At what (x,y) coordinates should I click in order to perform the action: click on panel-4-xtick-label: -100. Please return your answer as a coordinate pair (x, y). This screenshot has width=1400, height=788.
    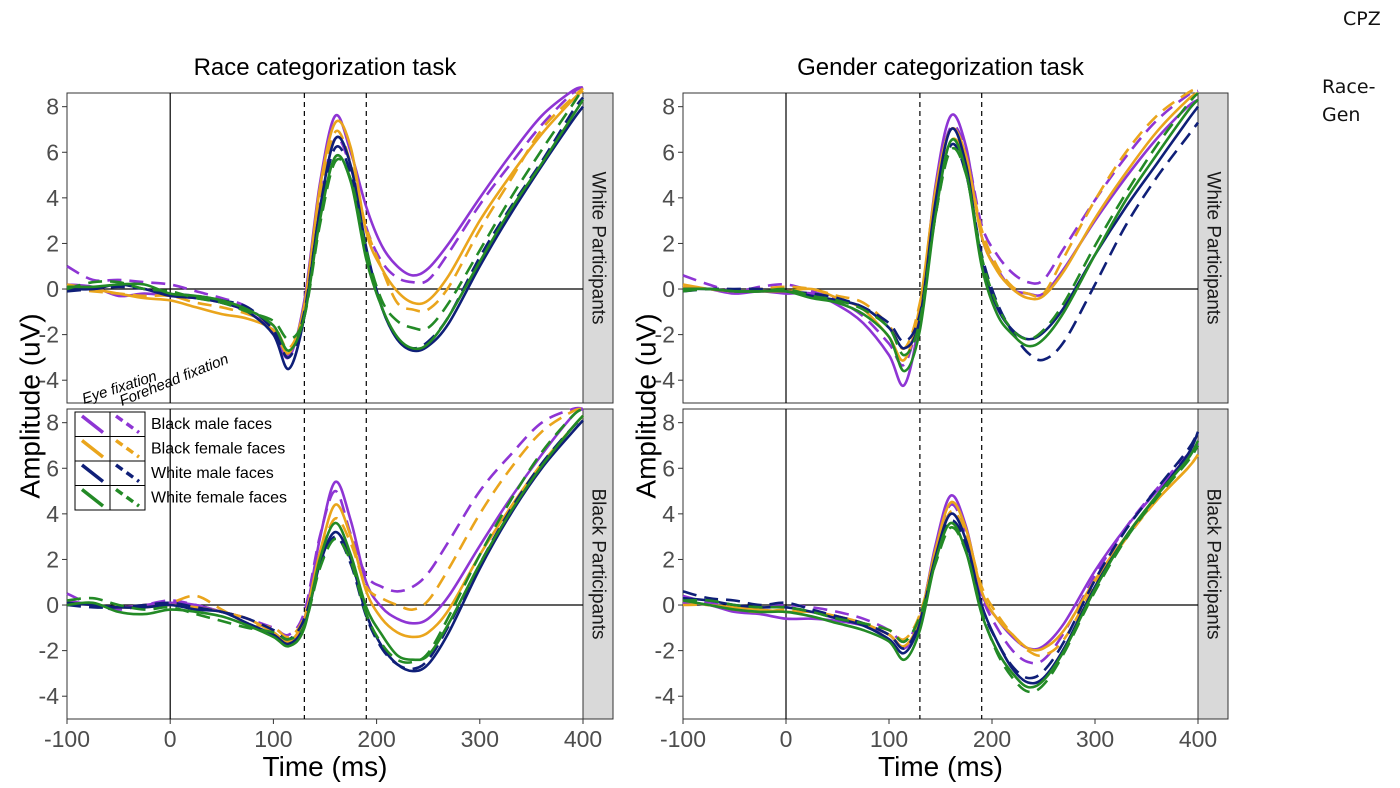
    Looking at the image, I should click on (683, 739).